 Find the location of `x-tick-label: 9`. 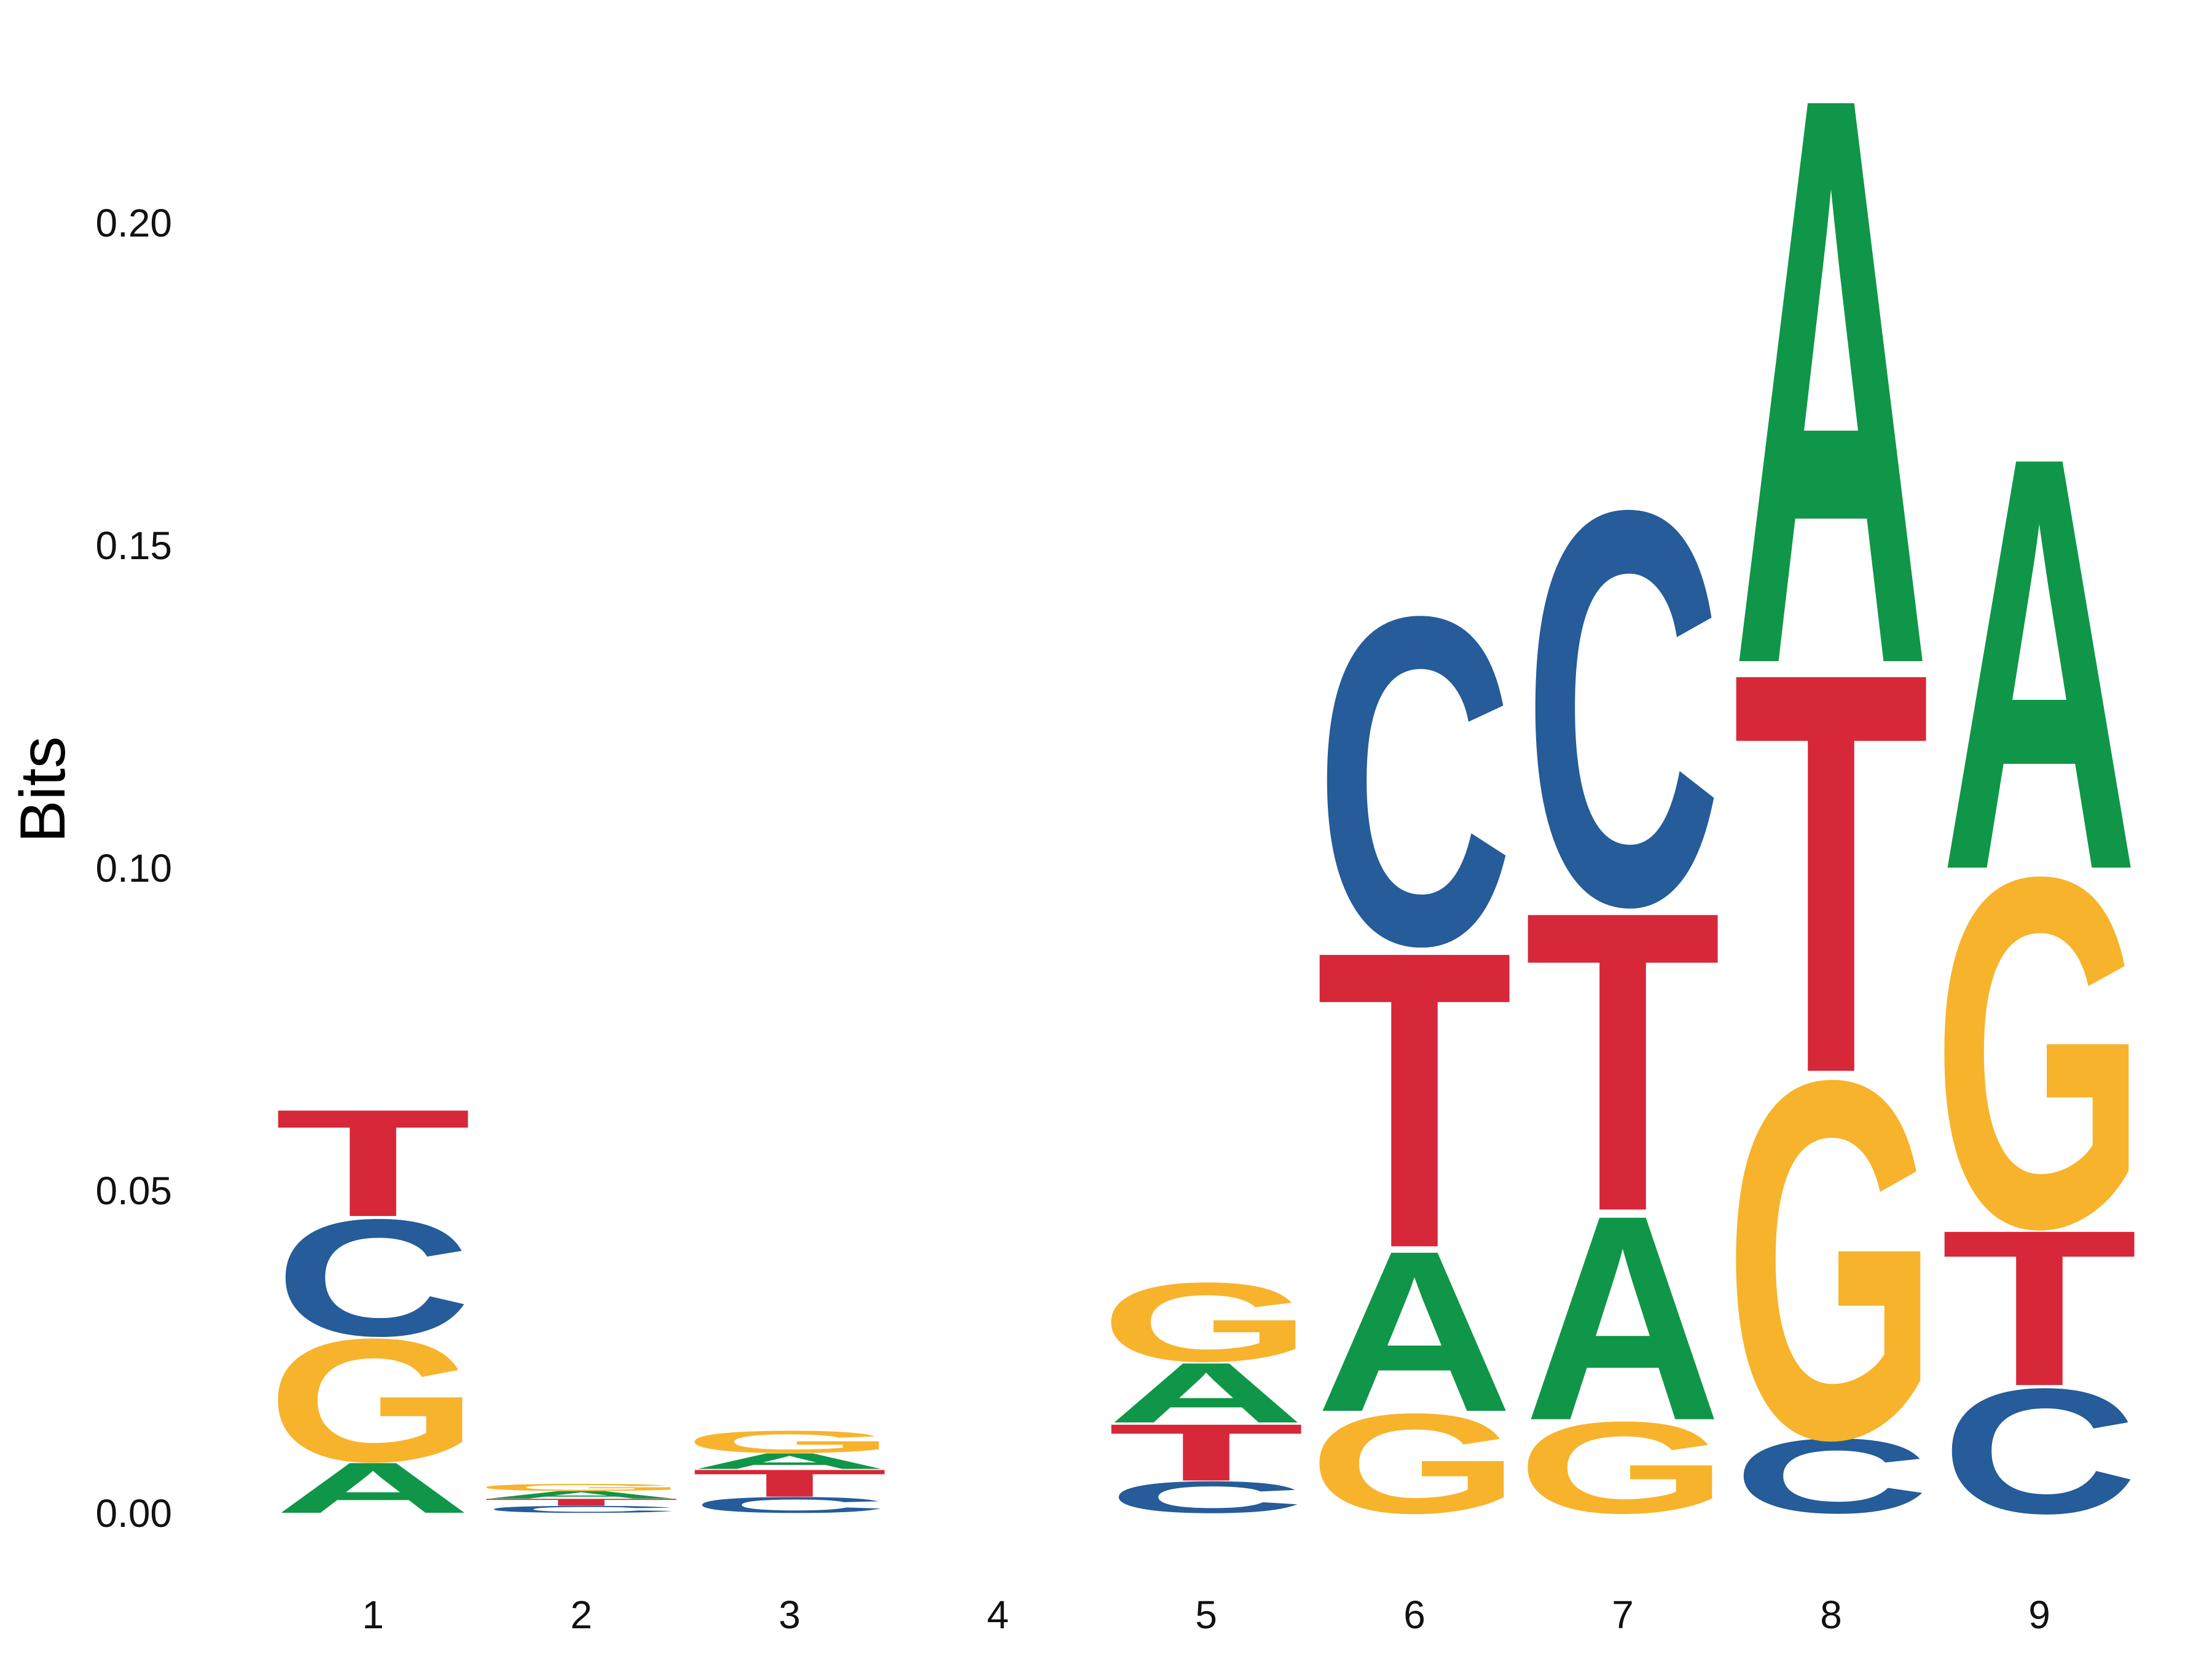

x-tick-label: 9 is located at coordinates (2039, 1615).